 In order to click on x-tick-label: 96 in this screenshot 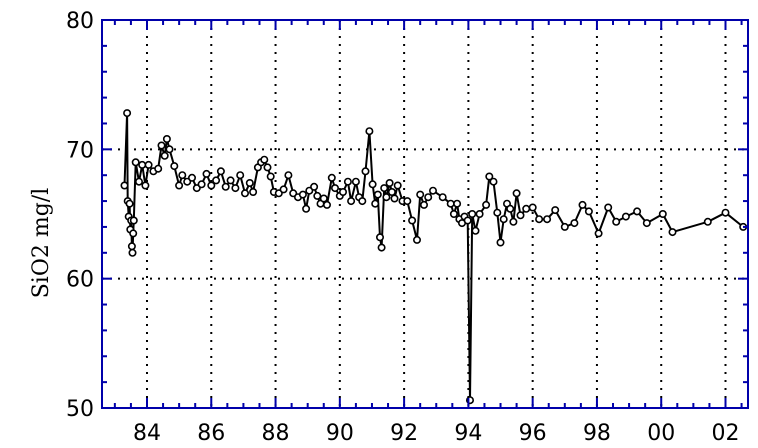, I will do `click(533, 433)`.